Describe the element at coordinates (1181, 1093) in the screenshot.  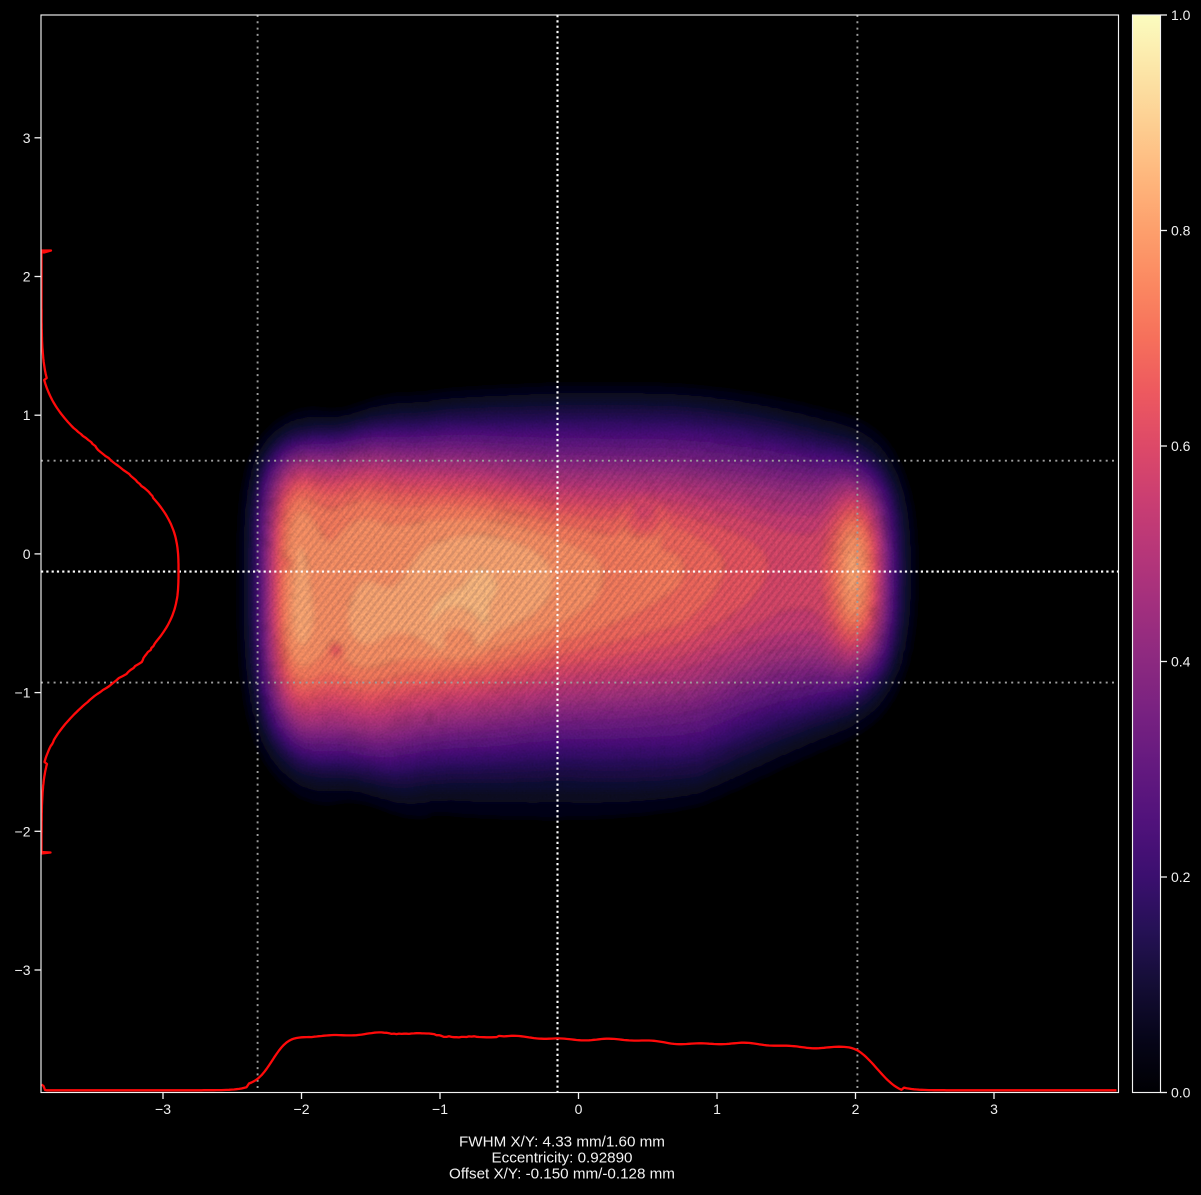
I see `svg-text: 0.0` at that location.